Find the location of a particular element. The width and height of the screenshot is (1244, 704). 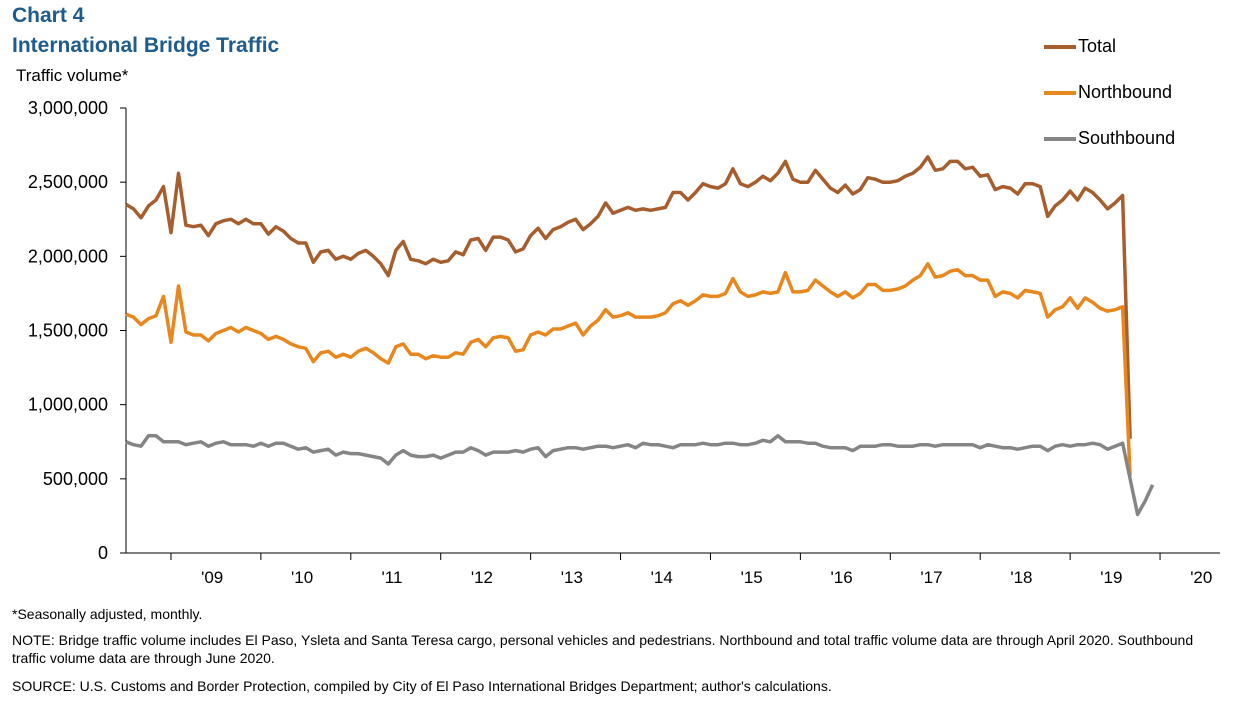

footnote-seasonal: *Seasonally adjusted, monthly. is located at coordinates (107, 614).